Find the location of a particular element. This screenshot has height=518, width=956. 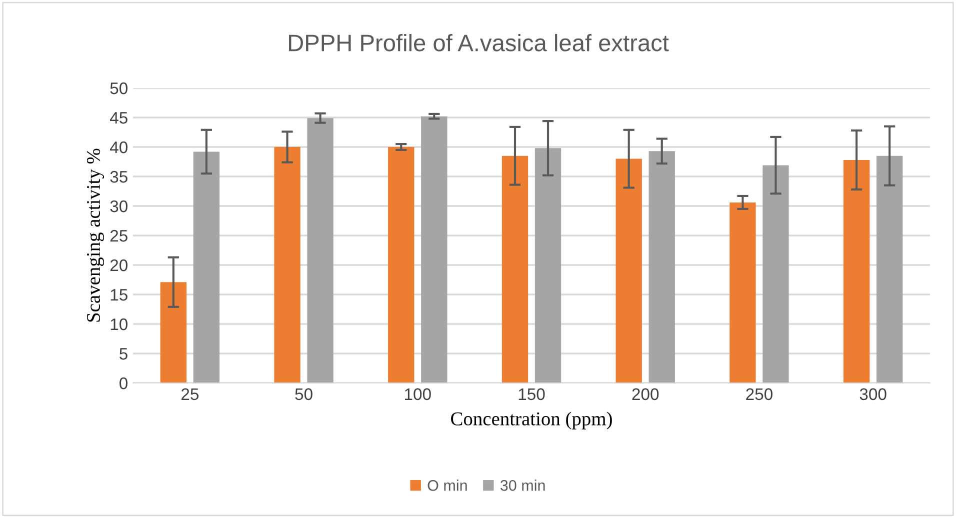

chart-title: DPPH Profile of A.vasica leaf extract is located at coordinates (479, 43).